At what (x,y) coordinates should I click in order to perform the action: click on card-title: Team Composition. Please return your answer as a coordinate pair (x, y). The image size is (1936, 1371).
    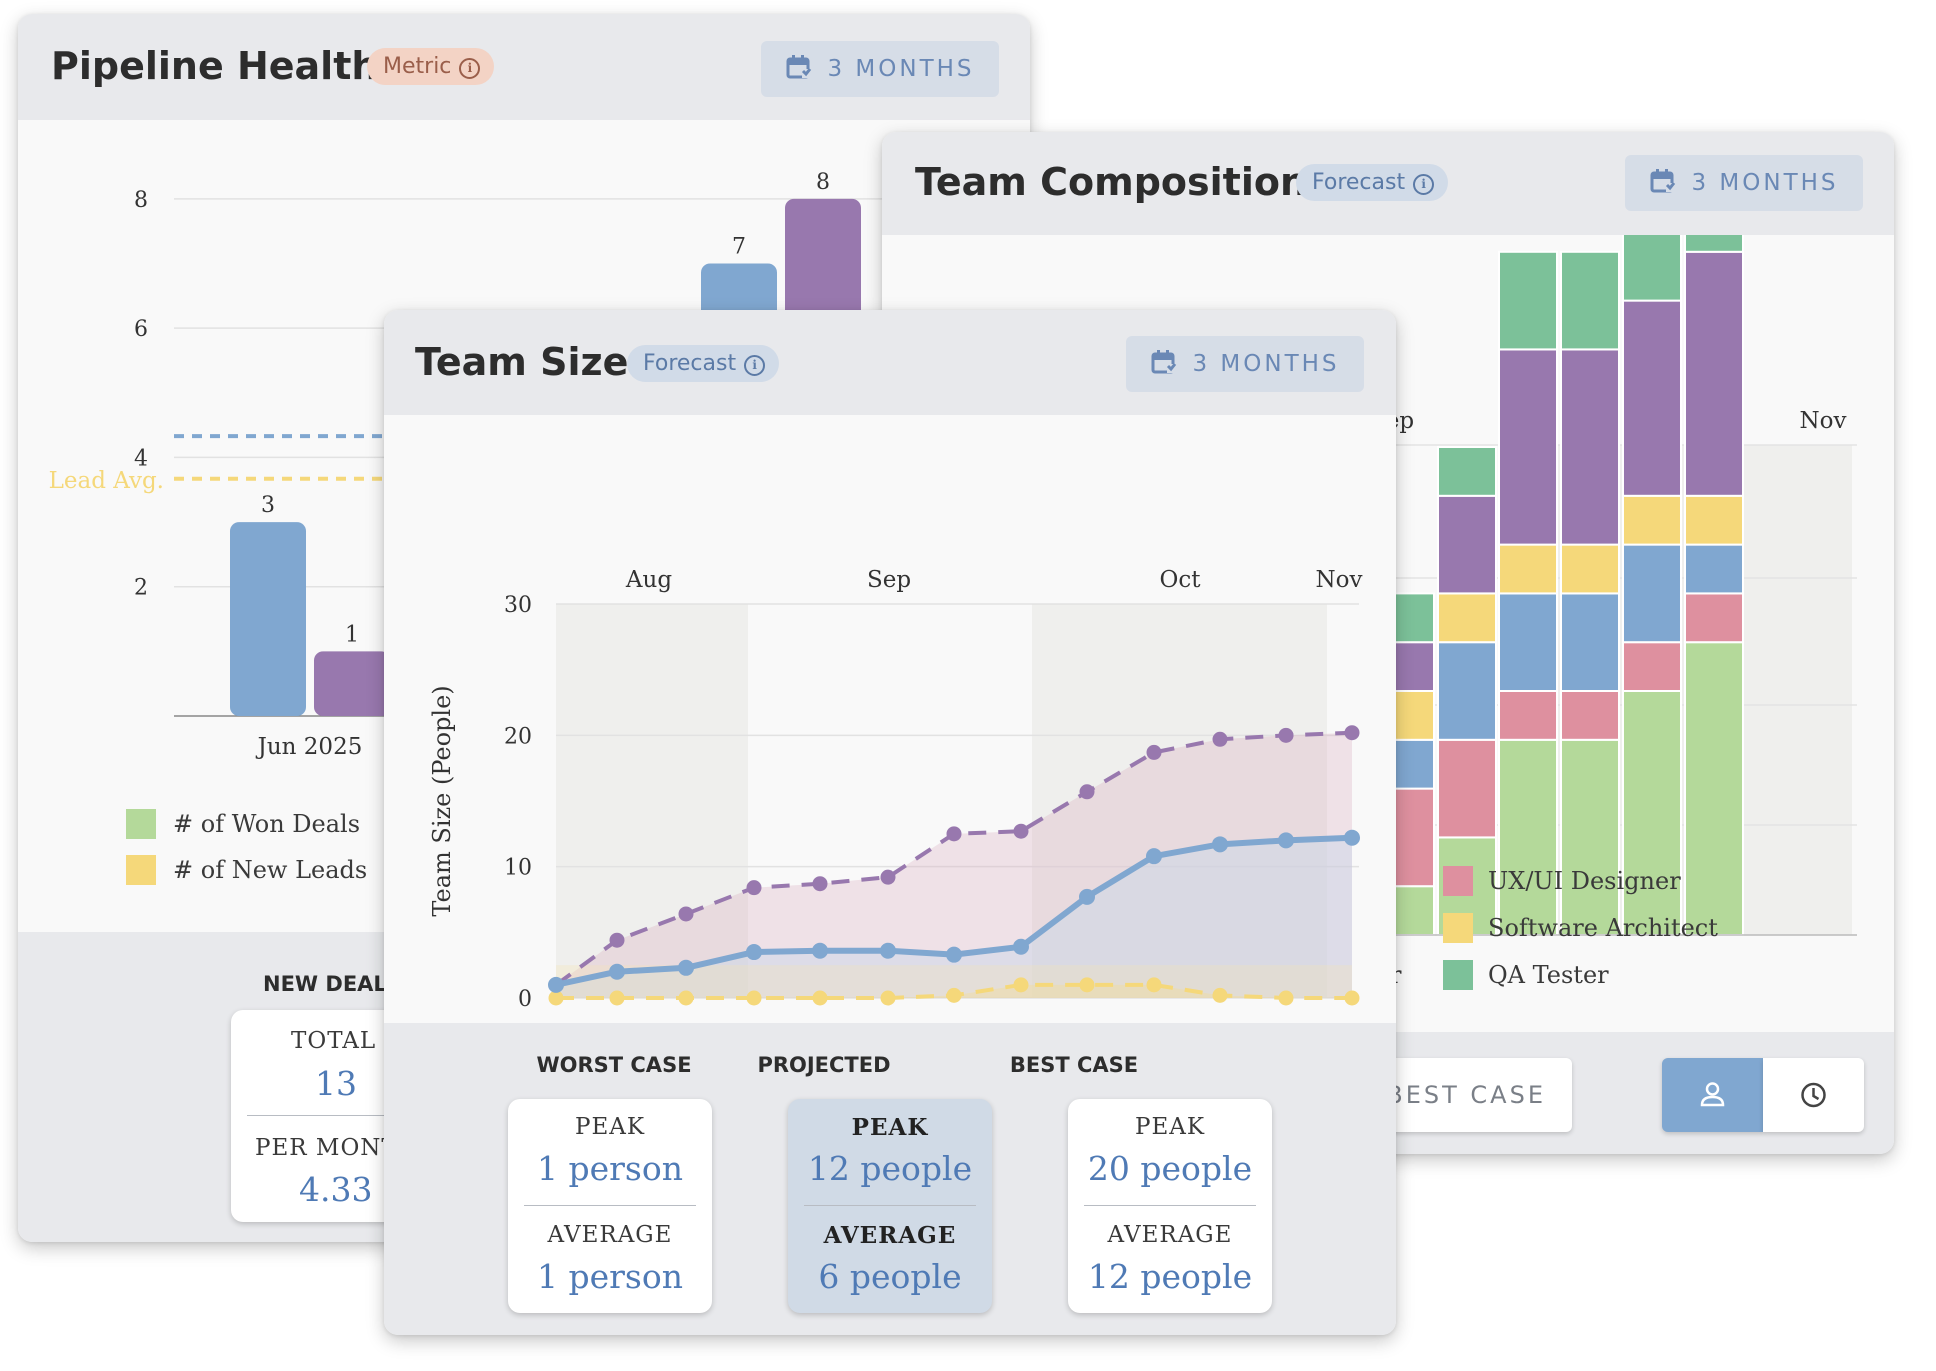
    Looking at the image, I should click on (1111, 182).